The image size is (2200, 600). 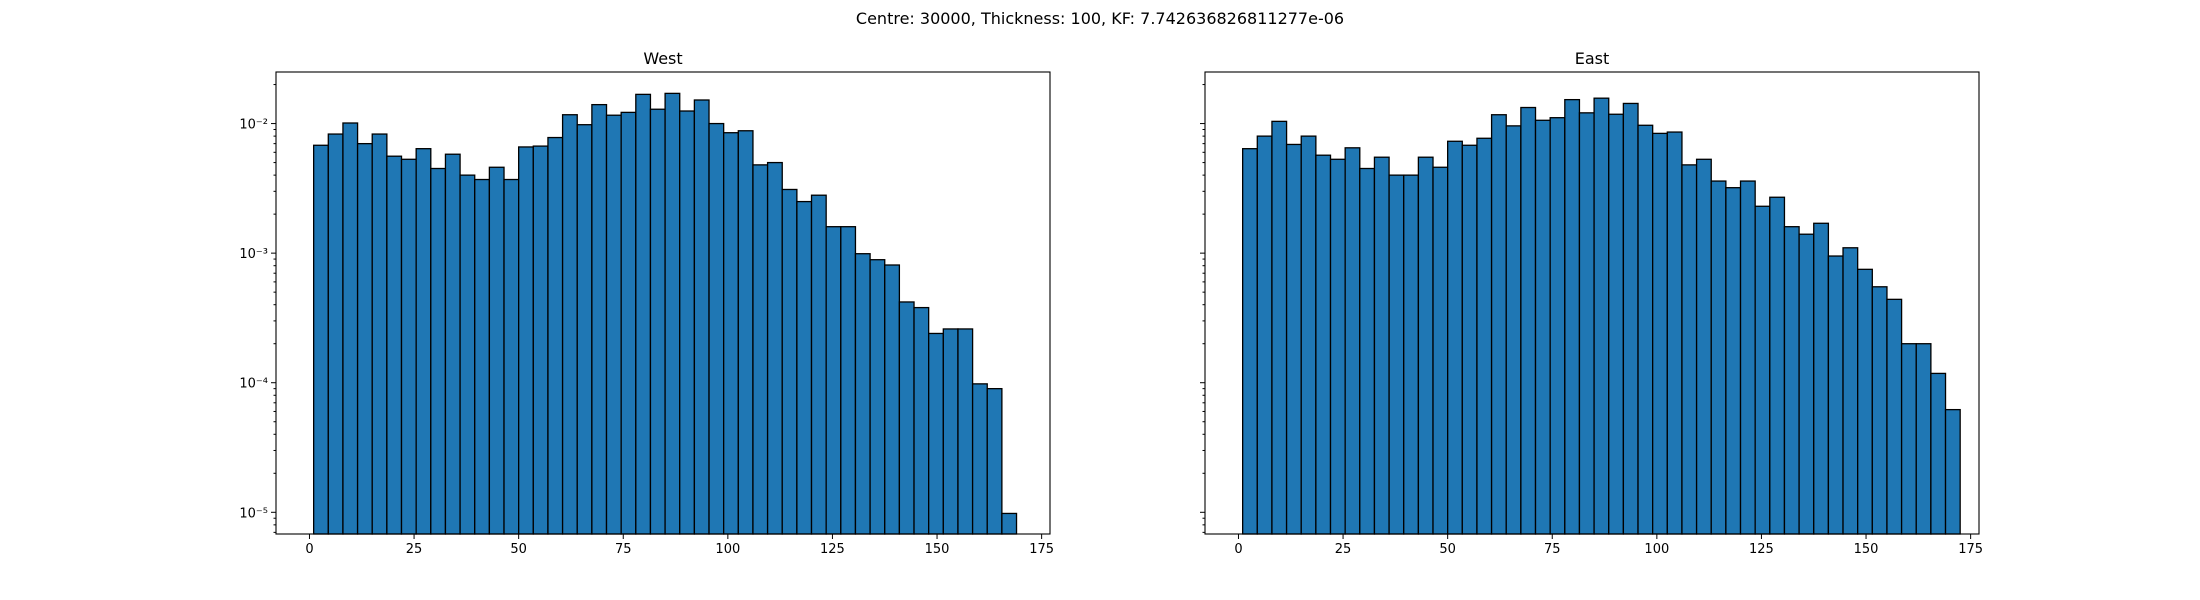 I want to click on y-tick-label: 10⁻³, so click(x=253, y=254).